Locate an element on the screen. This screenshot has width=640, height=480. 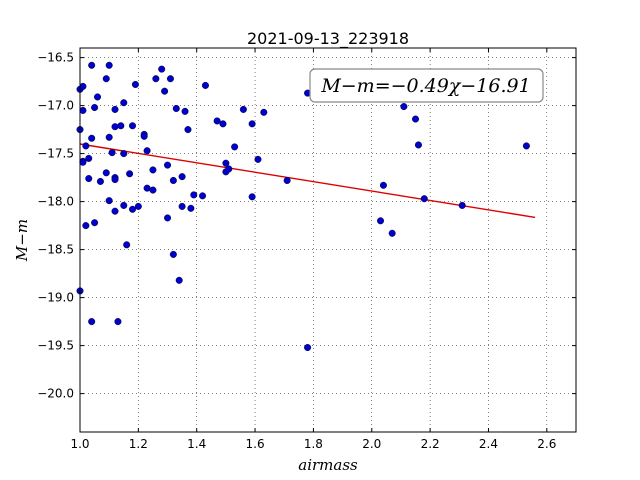
x-tick-label: 1.0 is located at coordinates (79, 444).